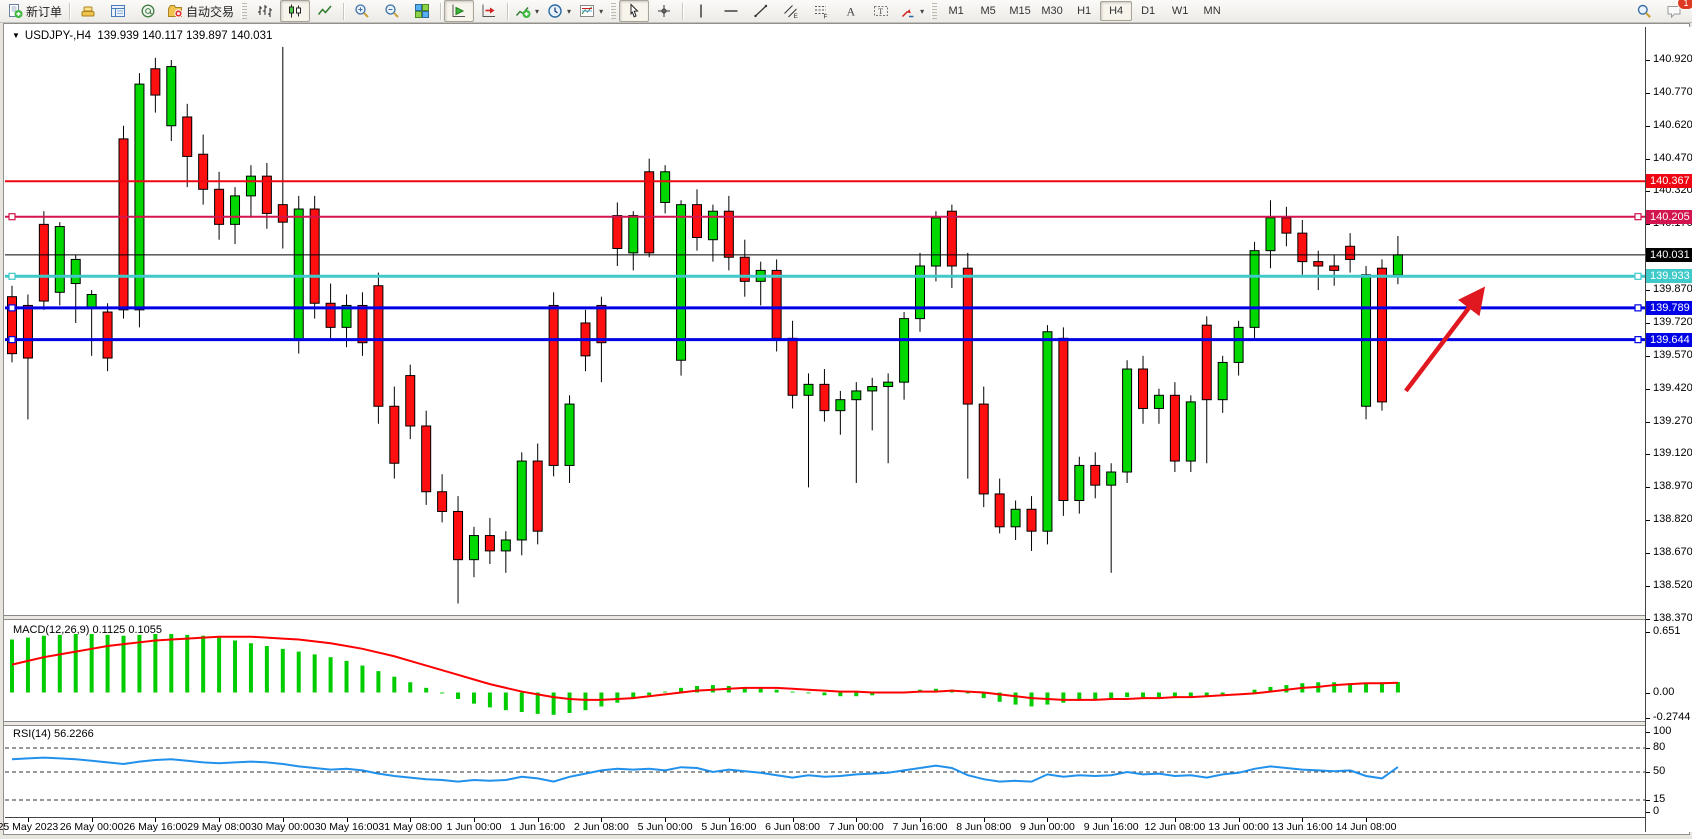  What do you see at coordinates (34, 11) in the screenshot?
I see `new-order-button: 新订单` at bounding box center [34, 11].